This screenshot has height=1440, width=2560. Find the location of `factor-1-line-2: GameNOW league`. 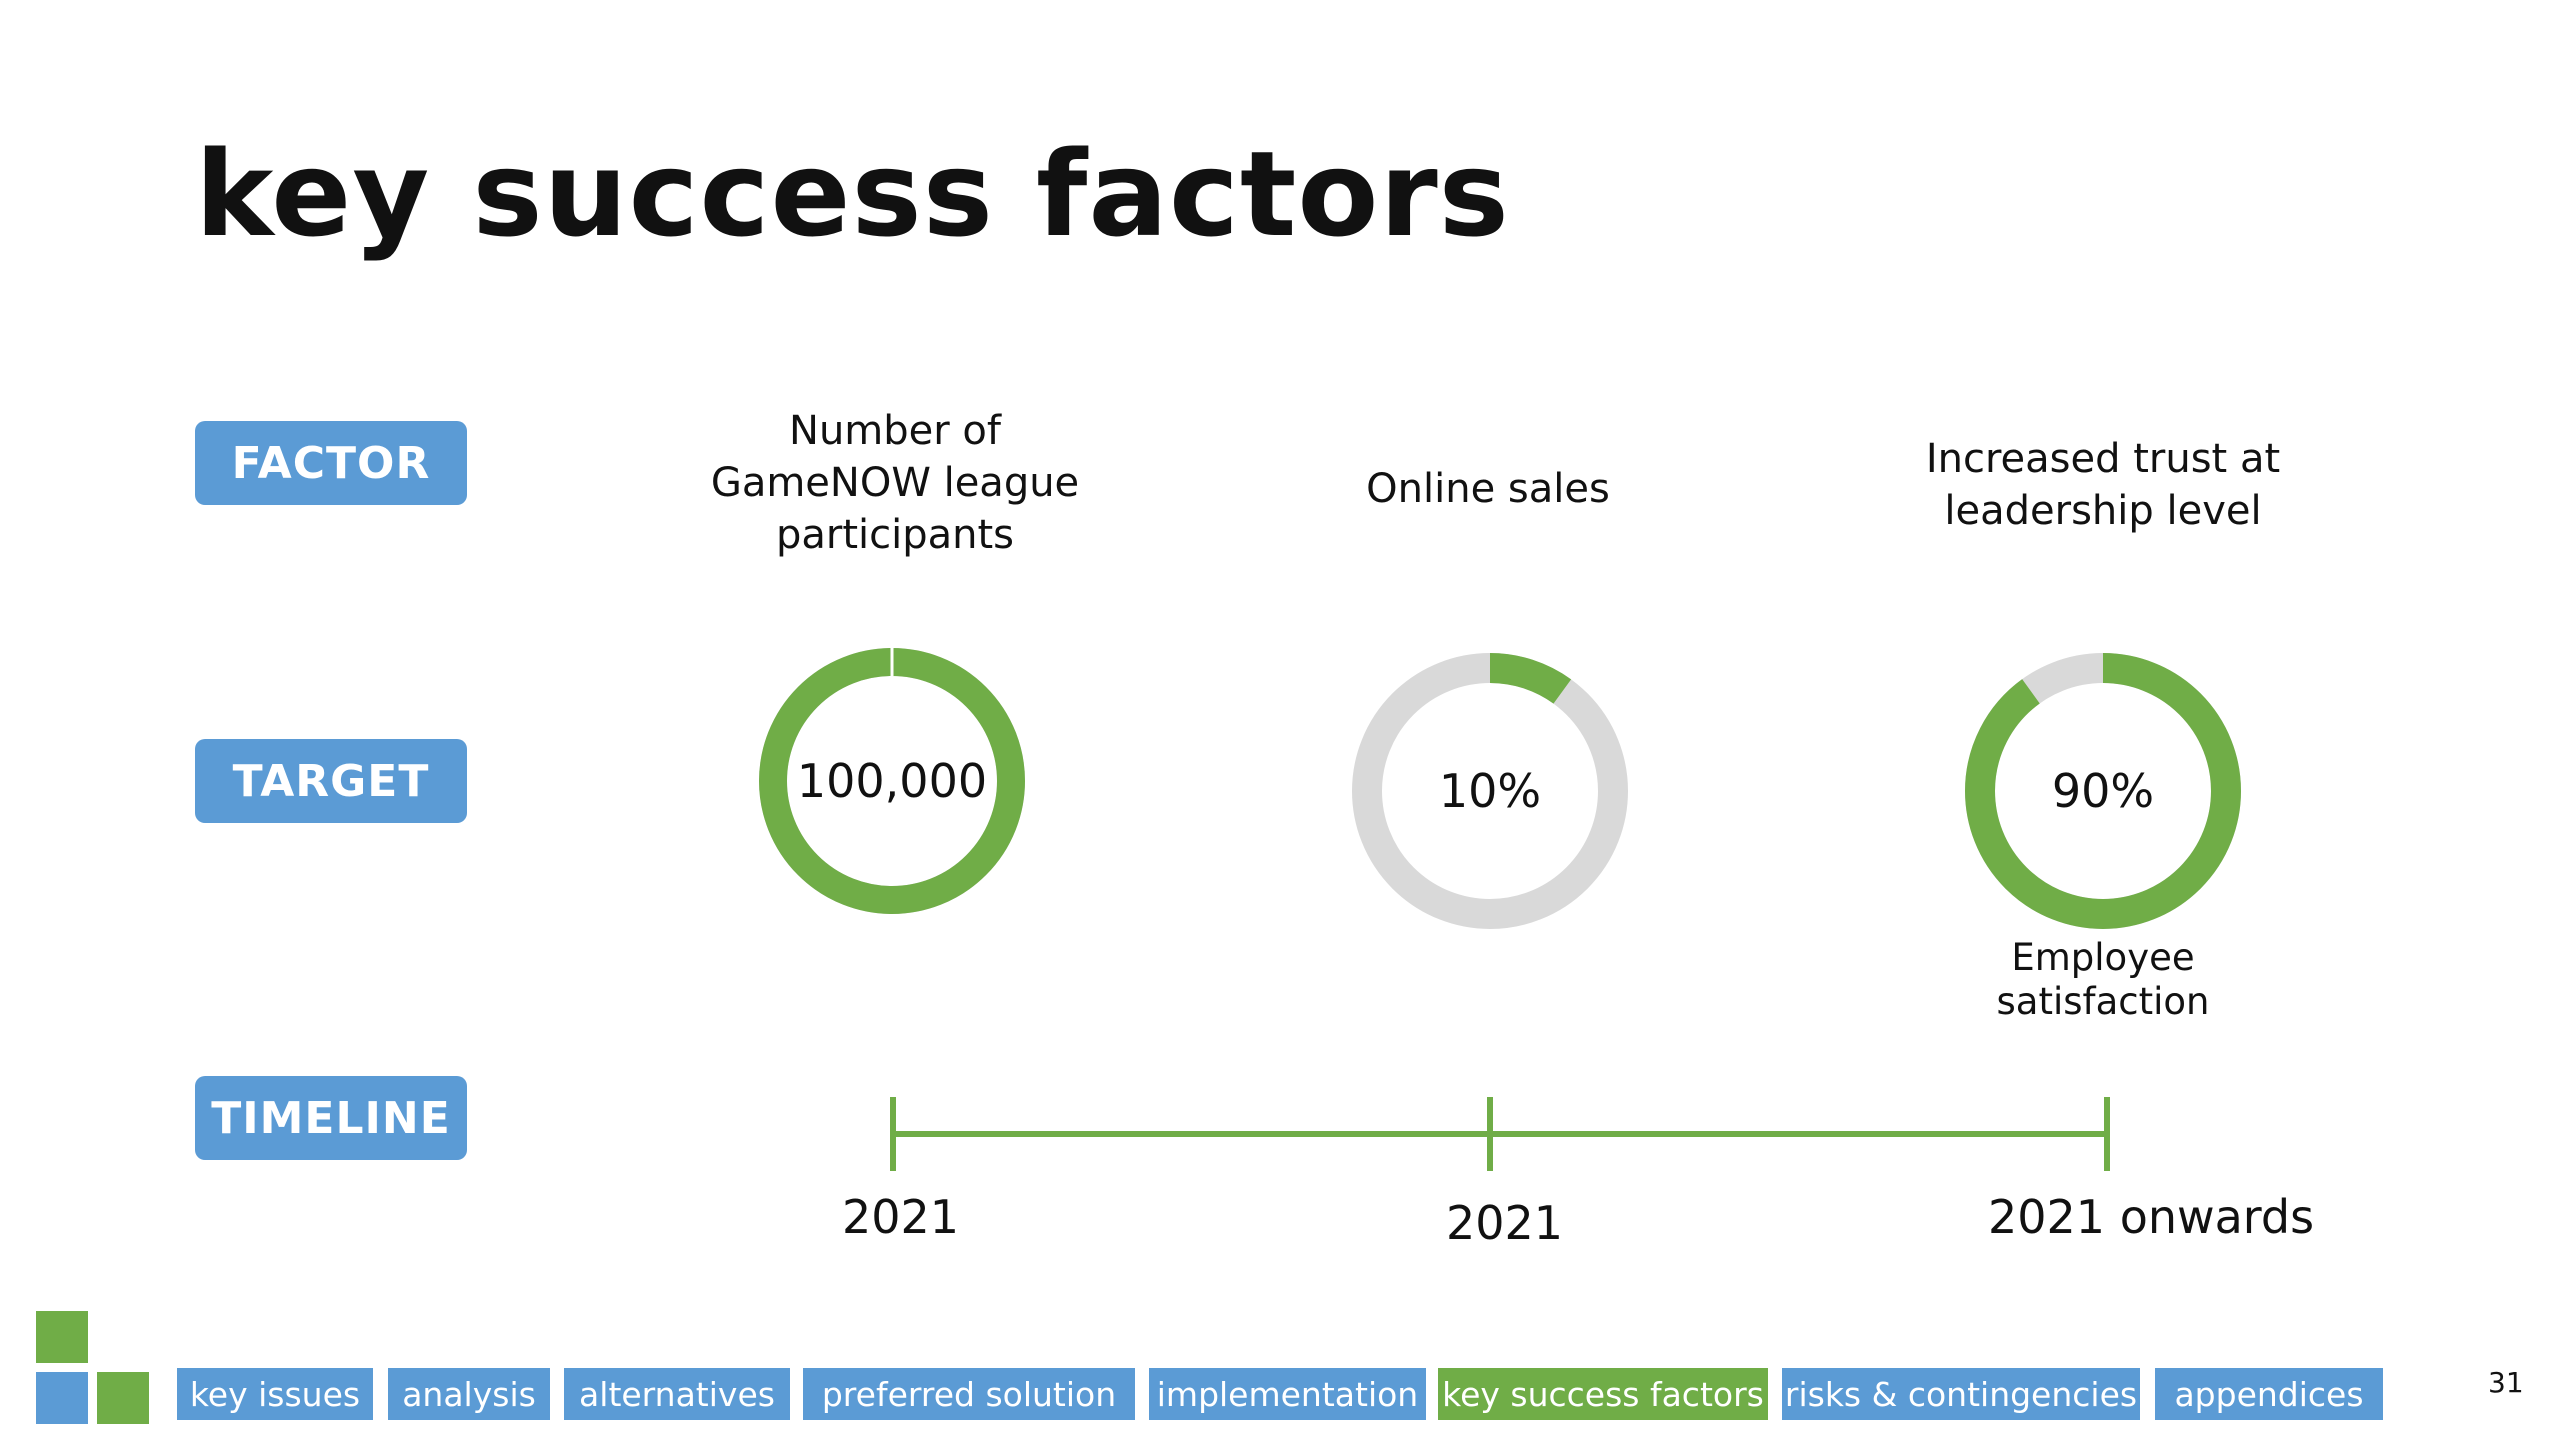

factor-1-line-2: GameNOW league is located at coordinates (895, 483).